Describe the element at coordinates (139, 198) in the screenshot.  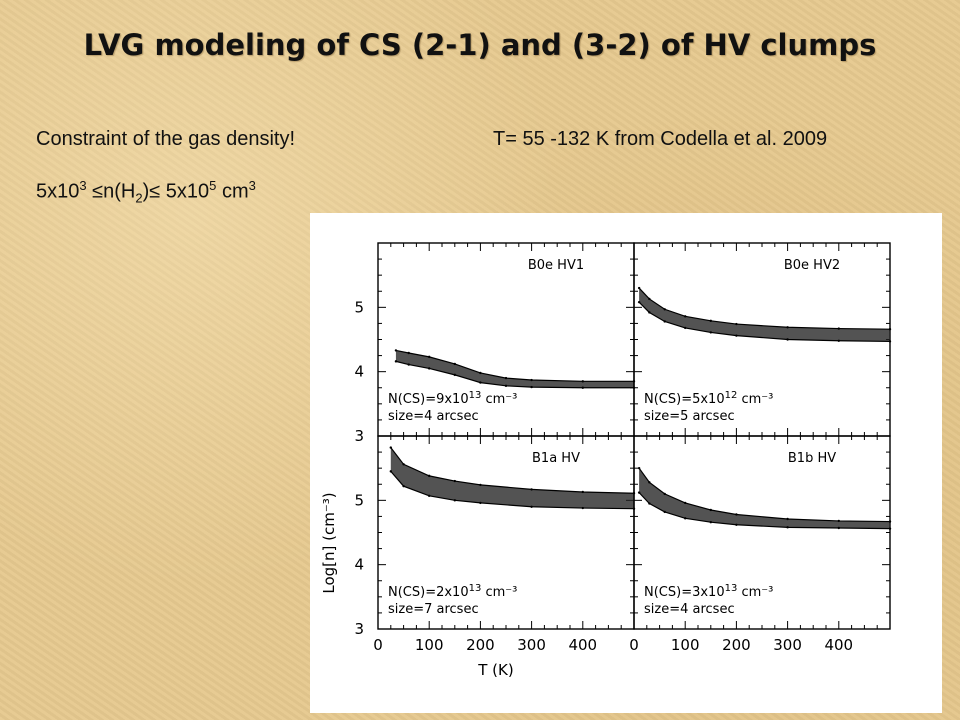
I see `density-subscript: 2` at that location.